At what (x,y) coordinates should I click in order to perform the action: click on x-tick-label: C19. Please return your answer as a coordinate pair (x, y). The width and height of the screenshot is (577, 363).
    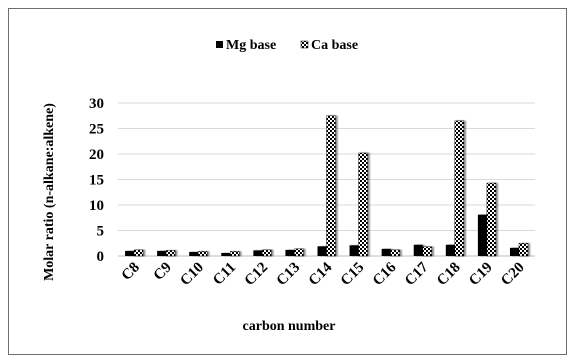
    Looking at the image, I should click on (481, 275).